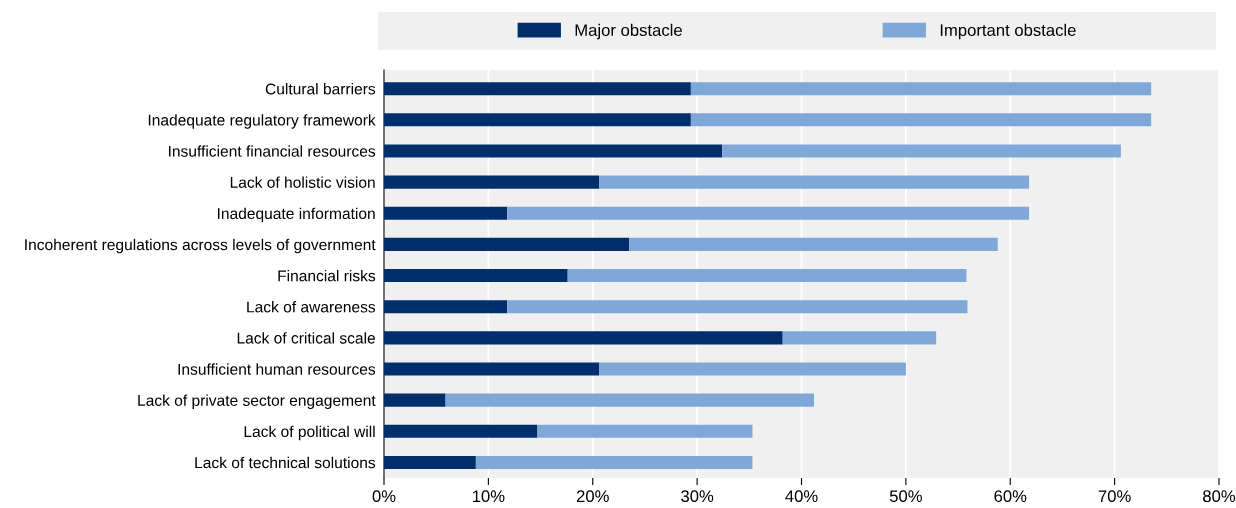  What do you see at coordinates (296, 215) in the screenshot?
I see `y-tick-label: Inadequate information` at bounding box center [296, 215].